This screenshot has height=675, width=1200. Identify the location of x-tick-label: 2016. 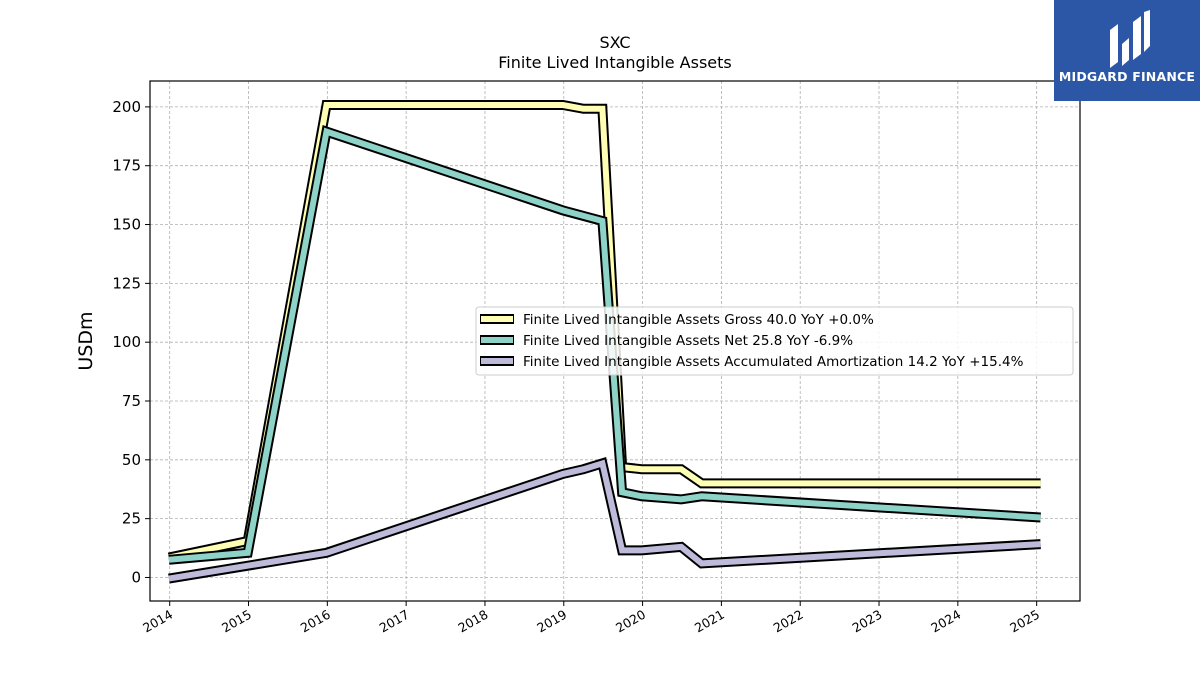
(315, 621).